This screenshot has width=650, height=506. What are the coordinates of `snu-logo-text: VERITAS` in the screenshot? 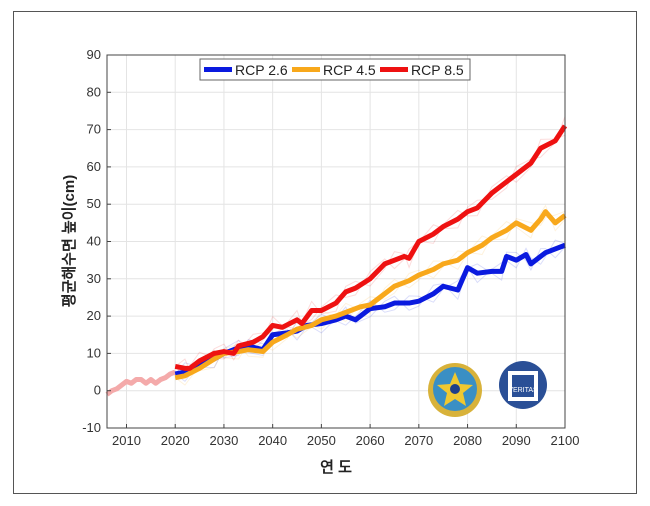 It's located at (523, 390).